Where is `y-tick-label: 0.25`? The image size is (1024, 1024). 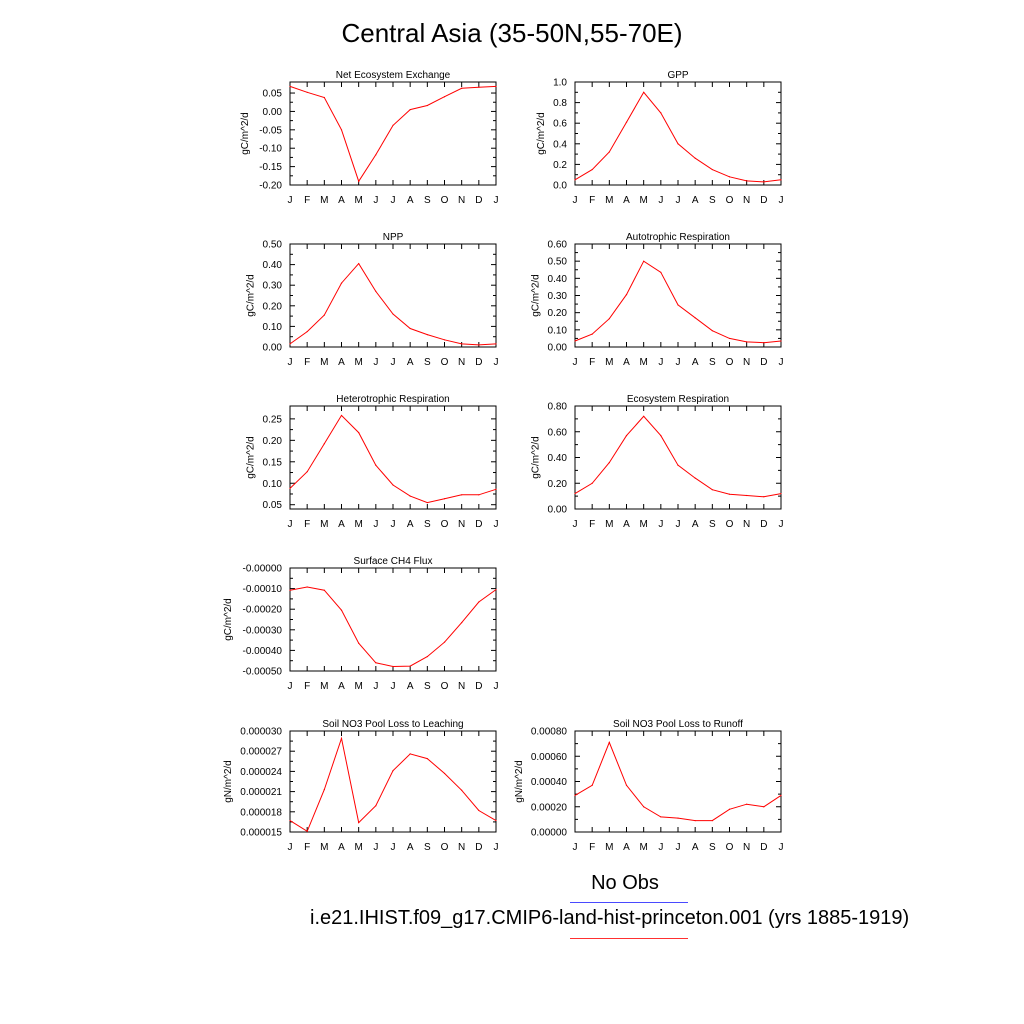
y-tick-label: 0.25 is located at coordinates (273, 419).